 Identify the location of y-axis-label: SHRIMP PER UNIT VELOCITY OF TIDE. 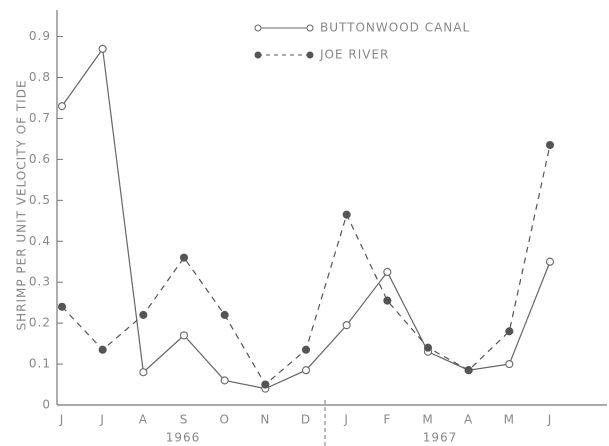
(22, 204).